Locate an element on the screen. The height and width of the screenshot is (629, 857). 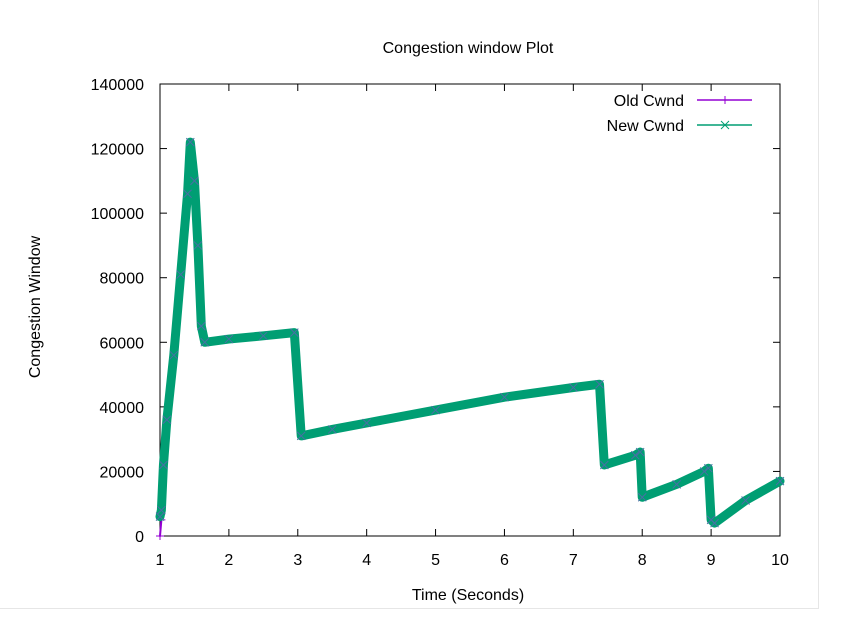
y-tick-label: 40000 is located at coordinates (122, 408).